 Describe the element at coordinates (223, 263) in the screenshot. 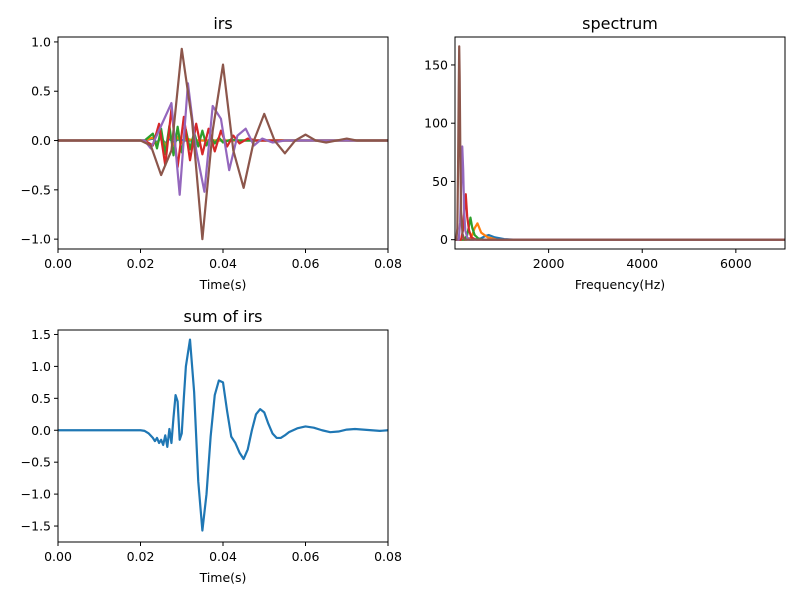

I see `irs-x-tick-label: 0.04` at that location.